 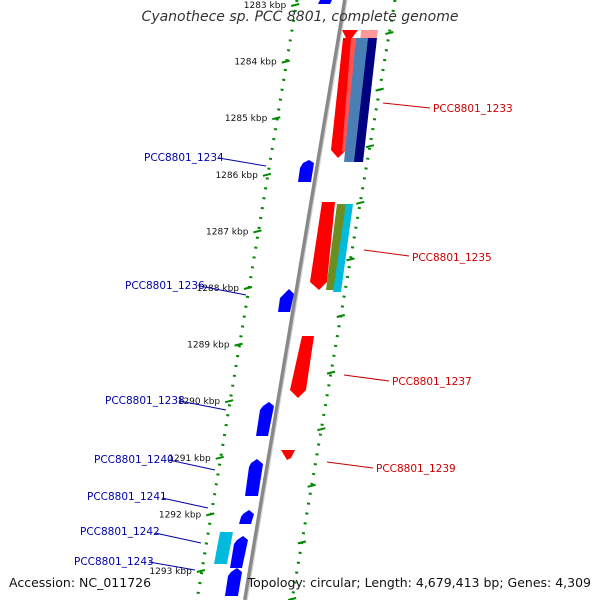 What do you see at coordinates (350, 34) in the screenshot?
I see `gene-feature-top-red` at bounding box center [350, 34].